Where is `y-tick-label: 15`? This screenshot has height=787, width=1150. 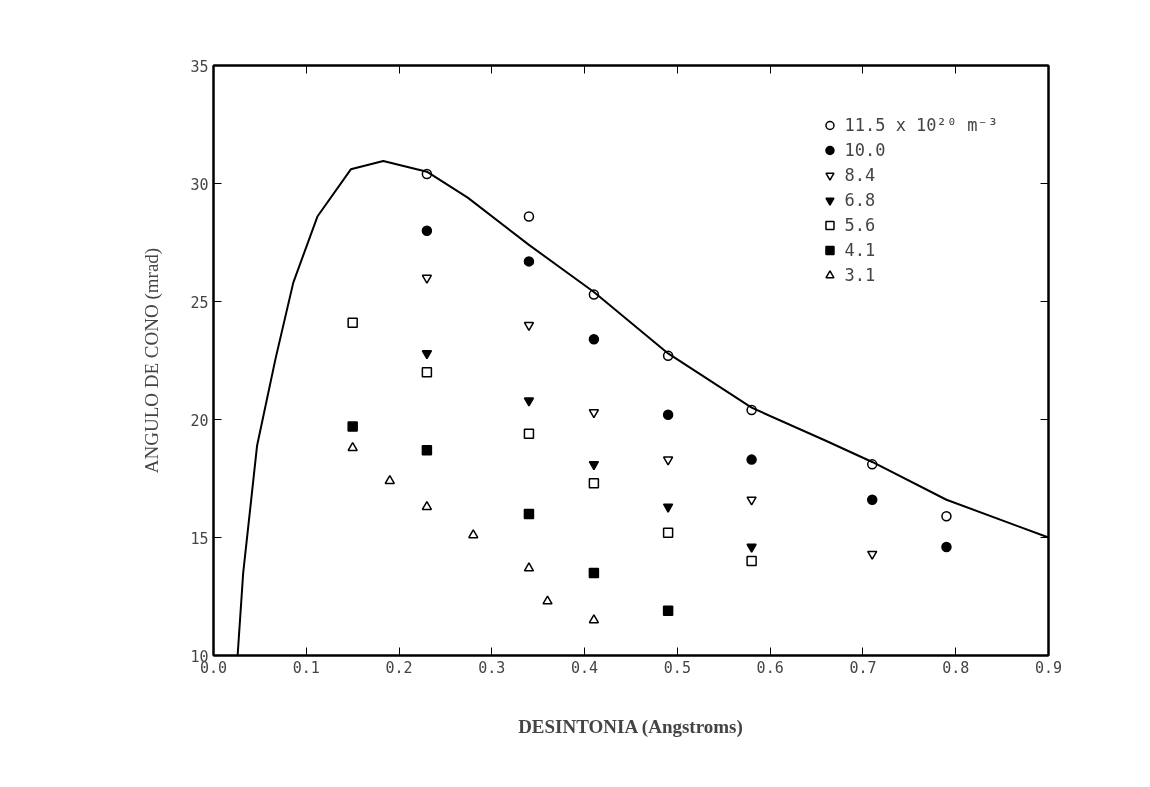
y-tick-label: 15 is located at coordinates (199, 538).